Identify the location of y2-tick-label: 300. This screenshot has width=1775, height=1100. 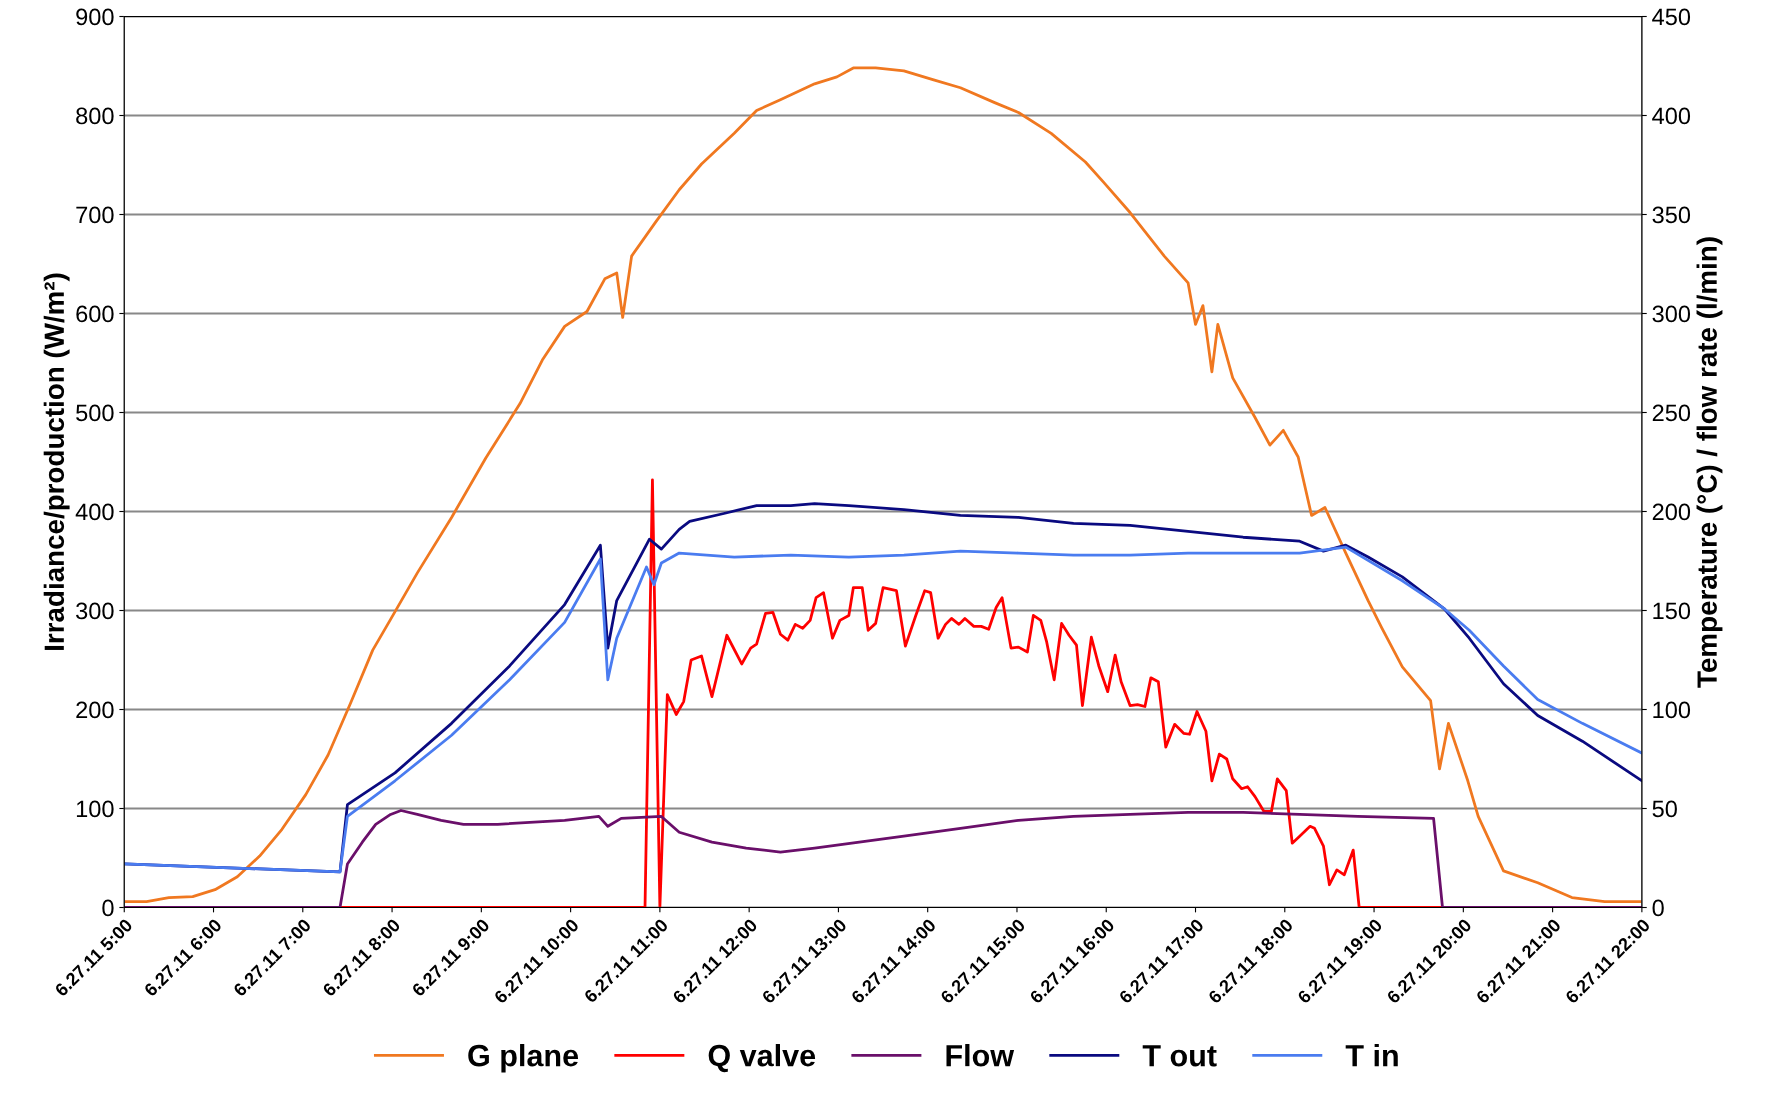
(1671, 314).